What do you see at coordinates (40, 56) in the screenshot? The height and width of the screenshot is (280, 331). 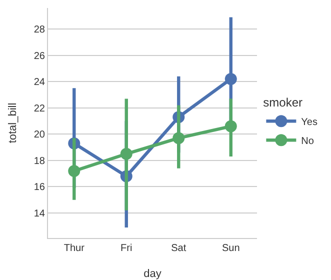 I see `y-tick-label: 26` at bounding box center [40, 56].